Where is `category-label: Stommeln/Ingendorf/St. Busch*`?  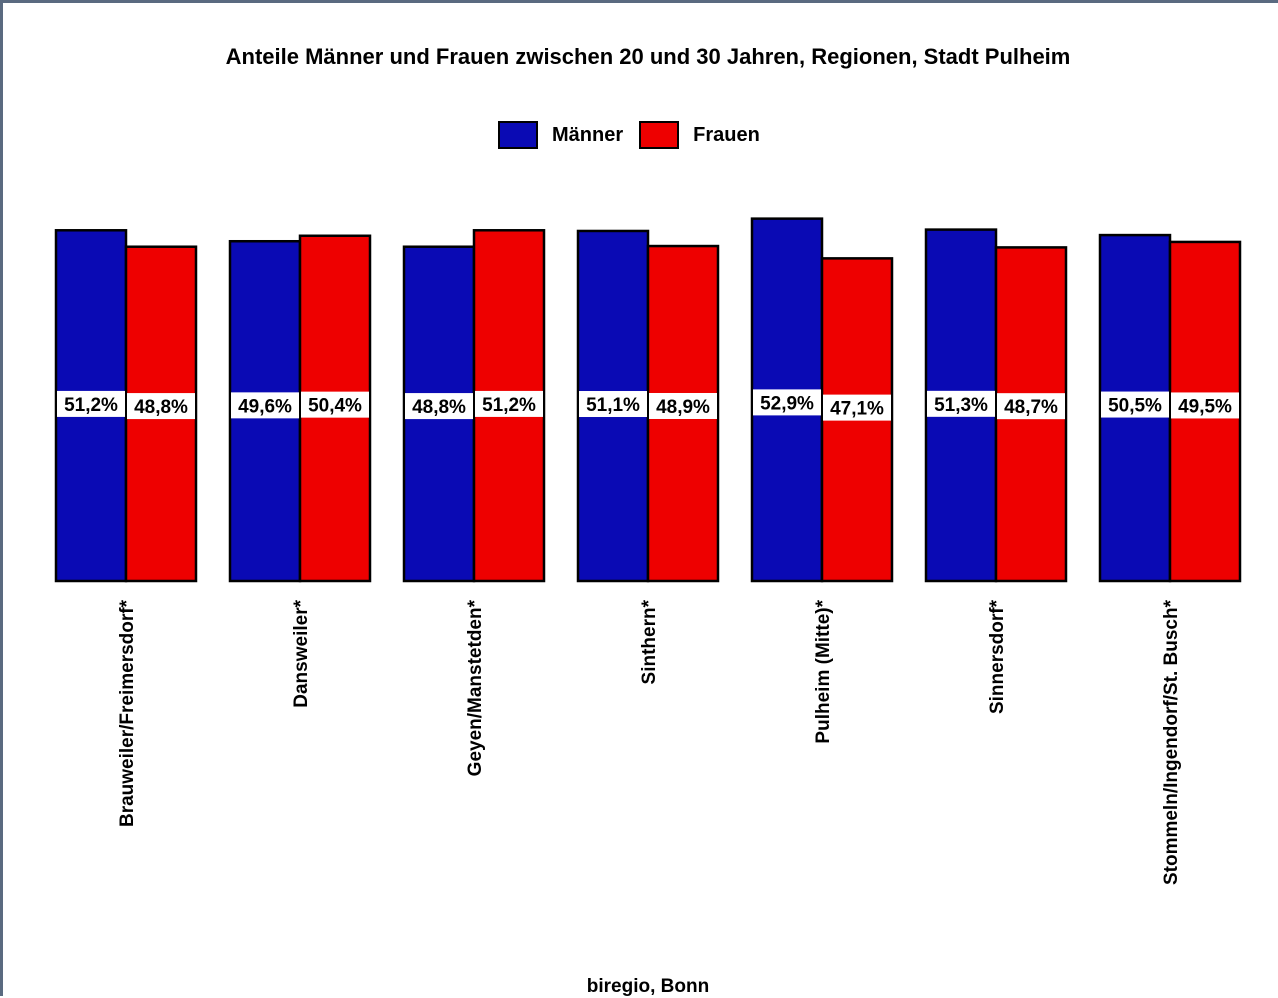
category-label: Stommeln/Ingendorf/St. Busch* is located at coordinates (1171, 742).